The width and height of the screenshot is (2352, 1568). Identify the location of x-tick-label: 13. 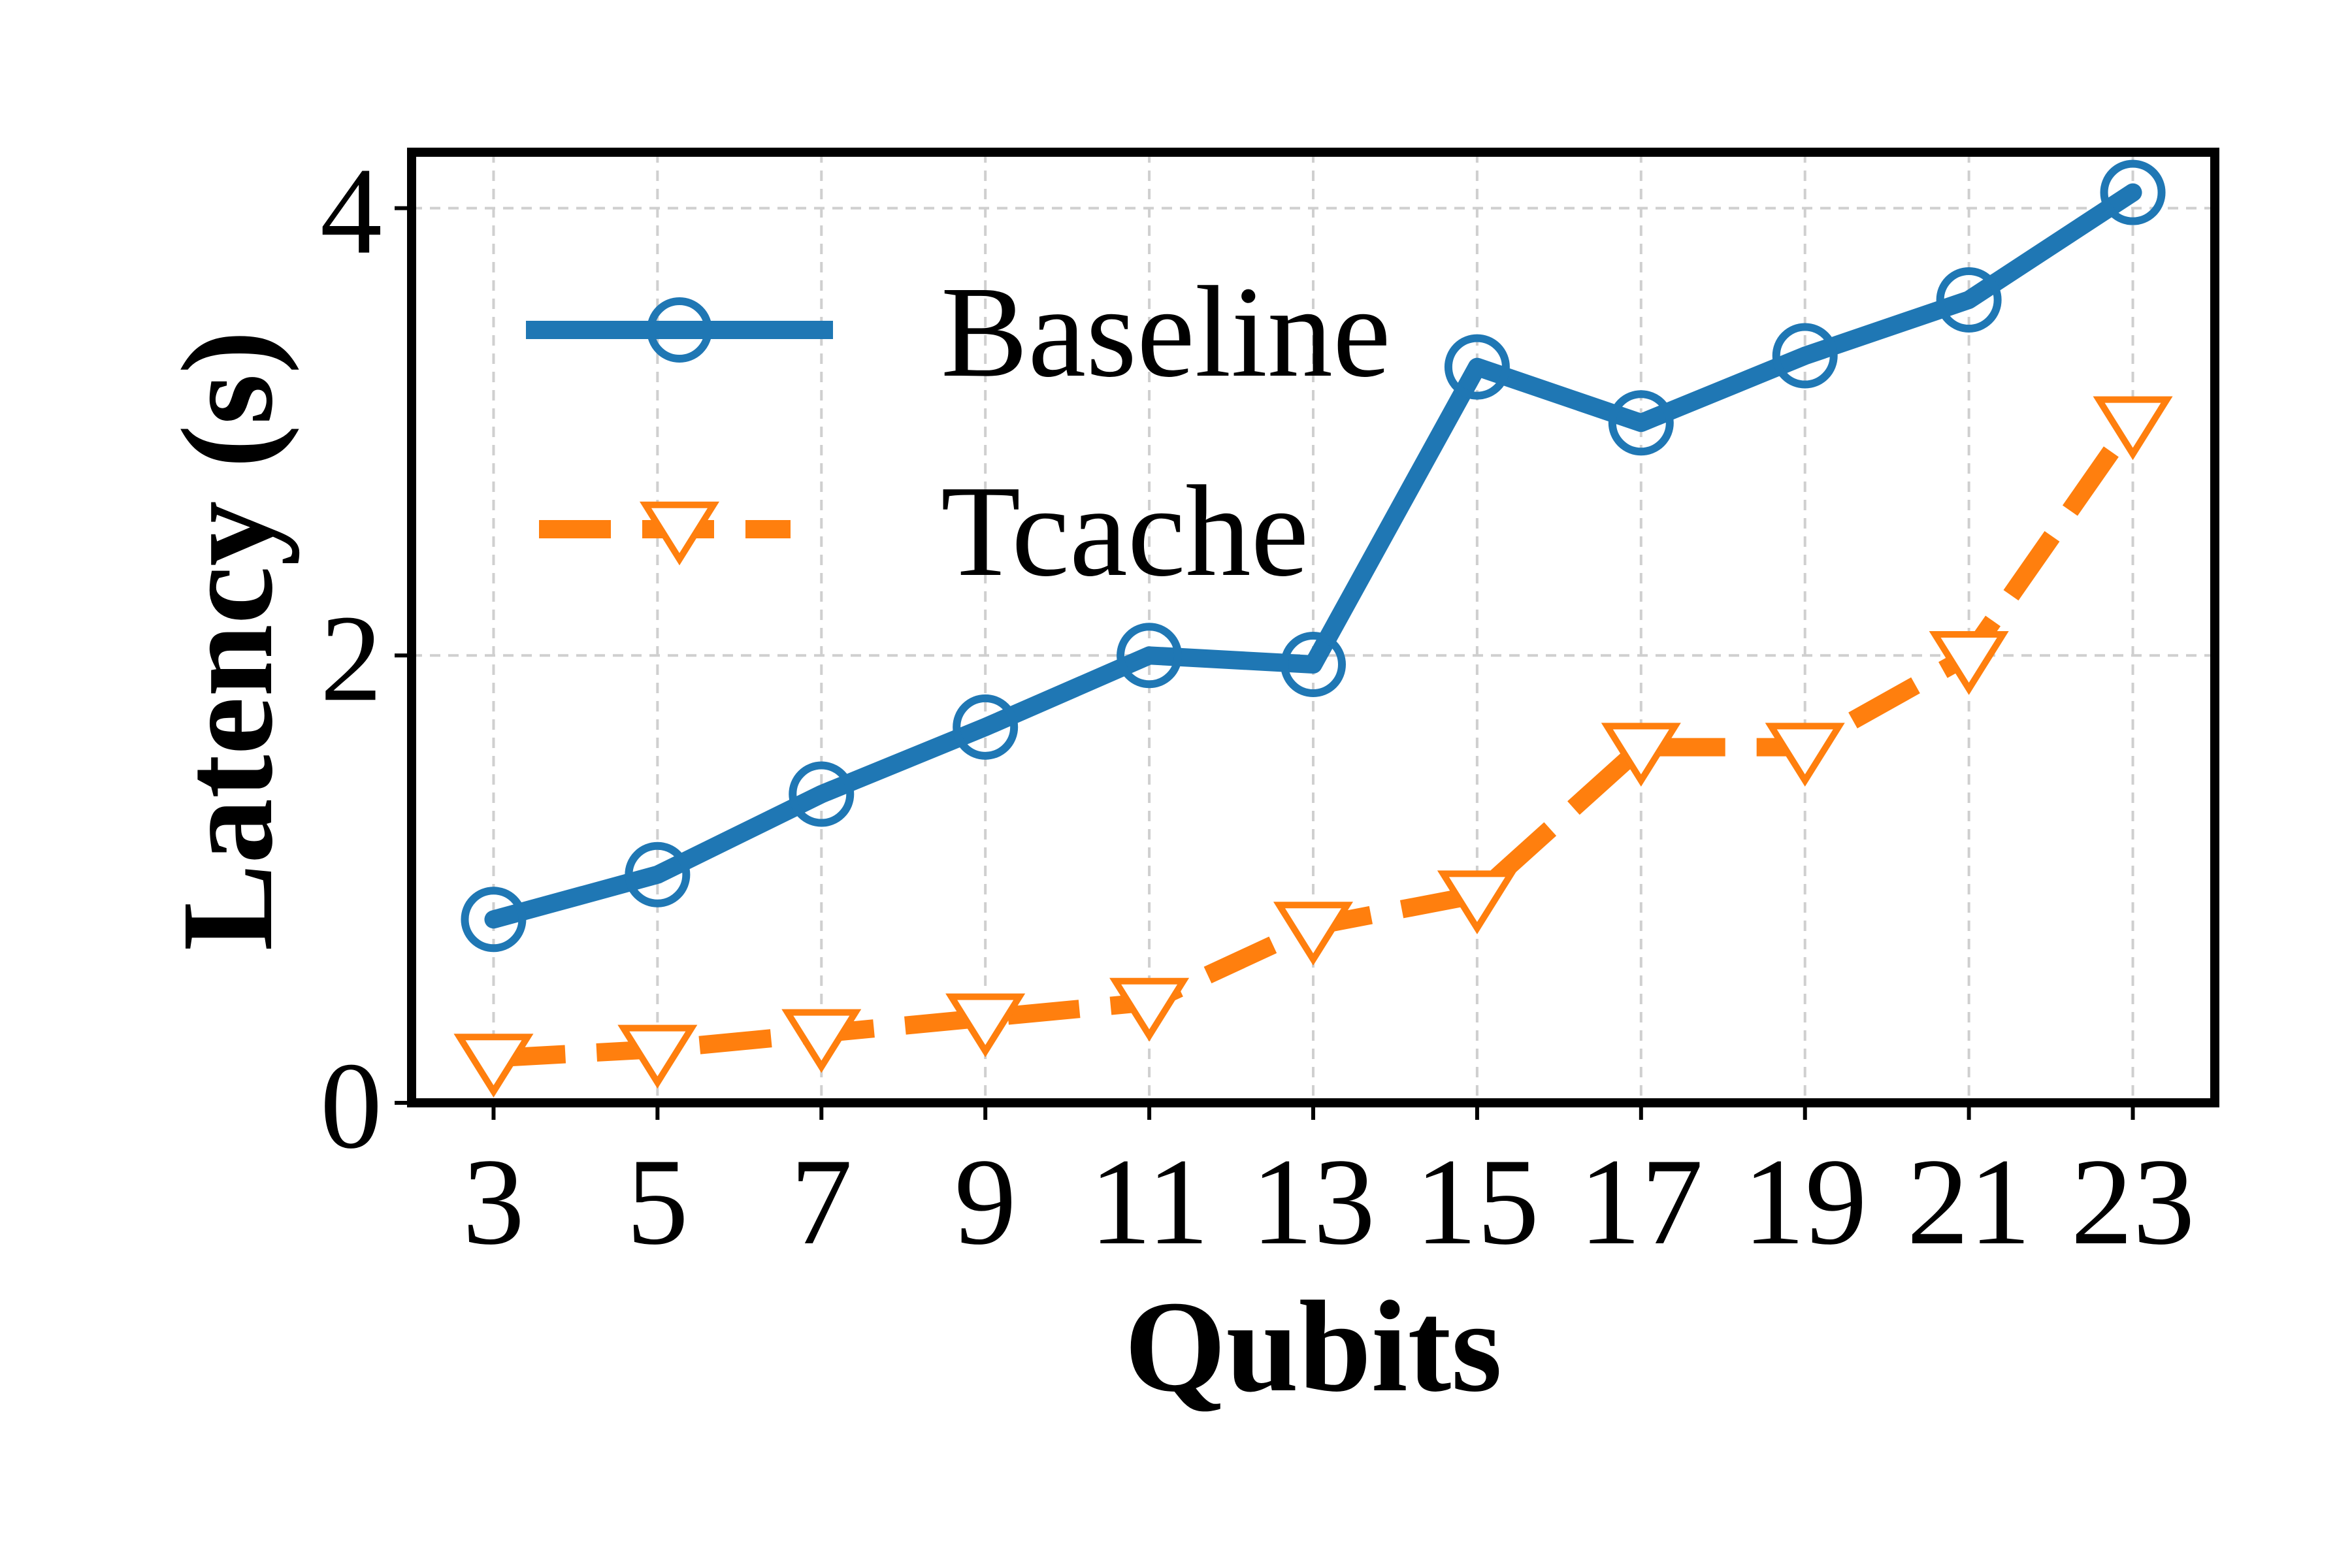
(1313, 1202).